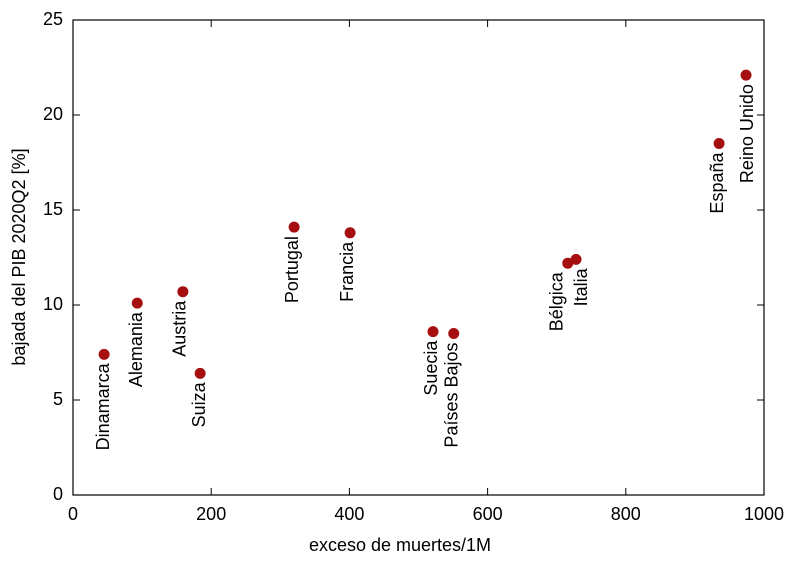 This screenshot has width=800, height=564. Describe the element at coordinates (451, 395) in the screenshot. I see `point-label: Países Bajos` at that location.